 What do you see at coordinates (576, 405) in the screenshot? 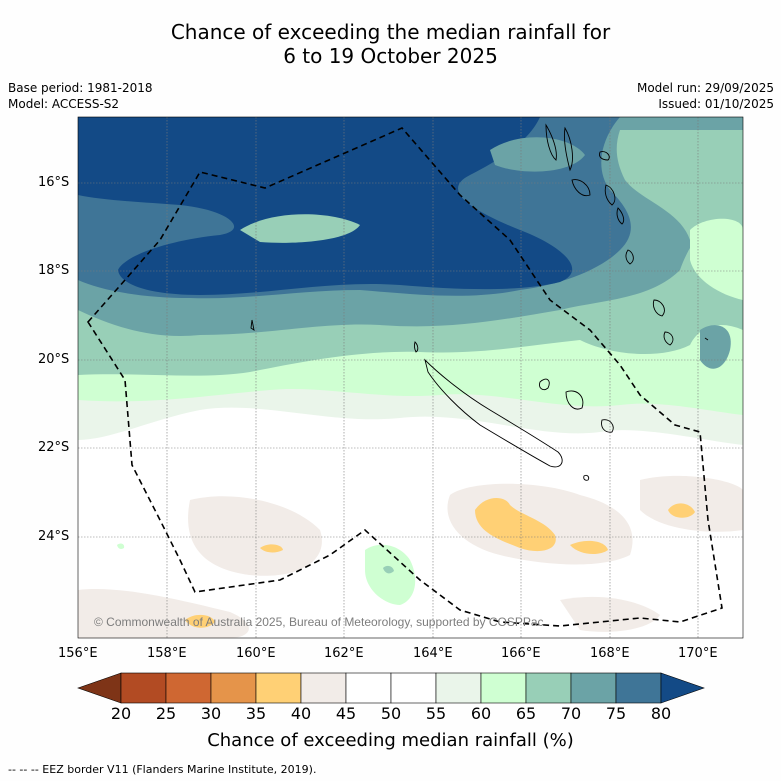
I see `loyalty-islands` at bounding box center [576, 405].